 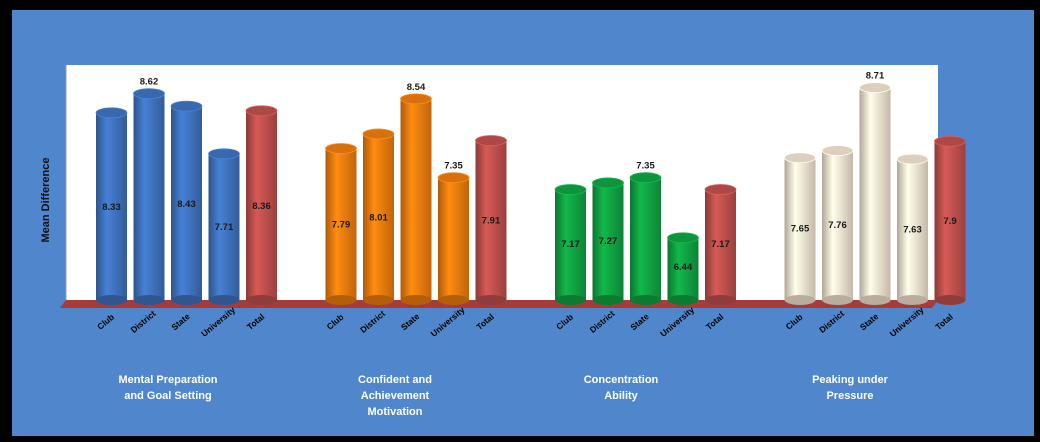 I want to click on group-label-confident: Confident and Achievement Motivation, so click(x=395, y=396).